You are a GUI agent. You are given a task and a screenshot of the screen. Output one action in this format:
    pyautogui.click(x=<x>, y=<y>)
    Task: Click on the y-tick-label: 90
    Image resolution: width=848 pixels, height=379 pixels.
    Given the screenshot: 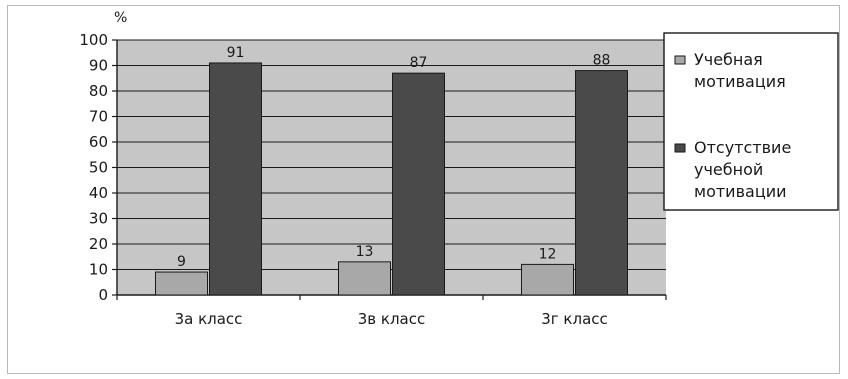 What is the action you would take?
    pyautogui.click(x=98, y=66)
    